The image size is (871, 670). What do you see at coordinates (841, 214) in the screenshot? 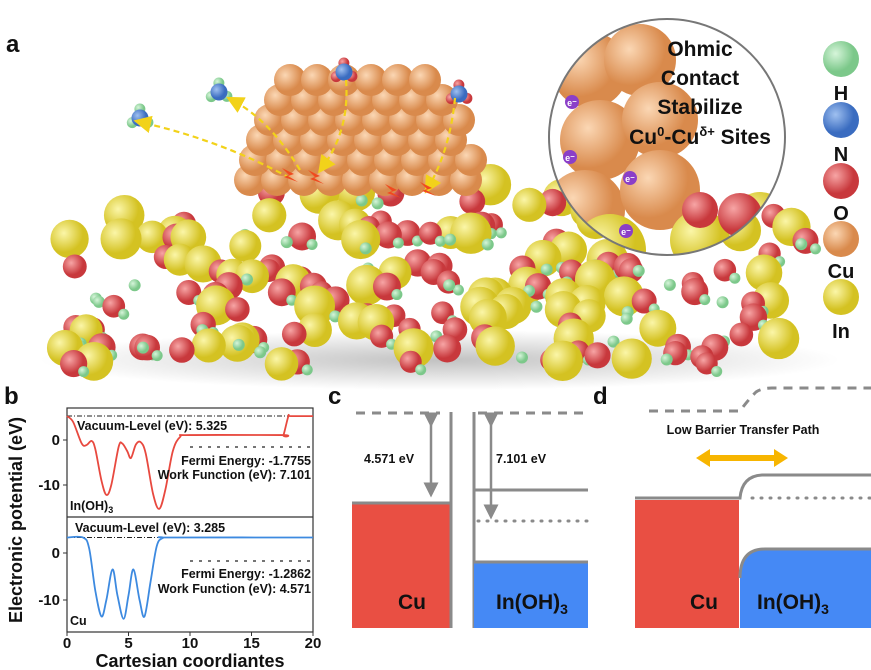
I see `legend-o-label: O` at bounding box center [841, 214].